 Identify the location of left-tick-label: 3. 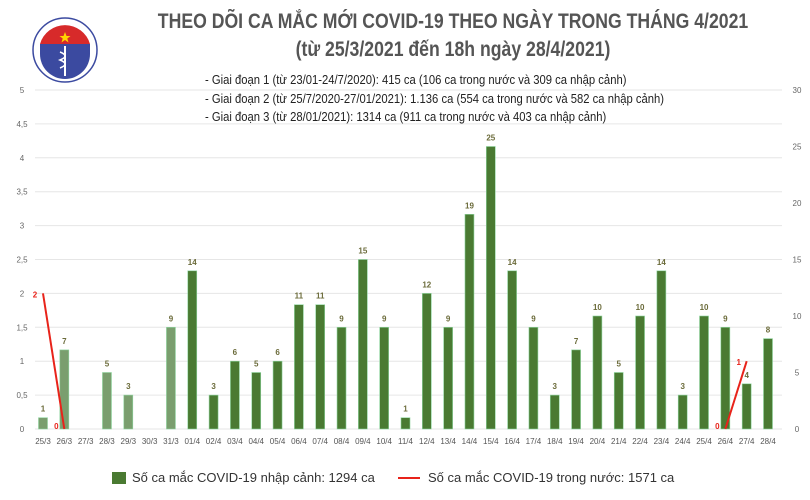
(22, 226).